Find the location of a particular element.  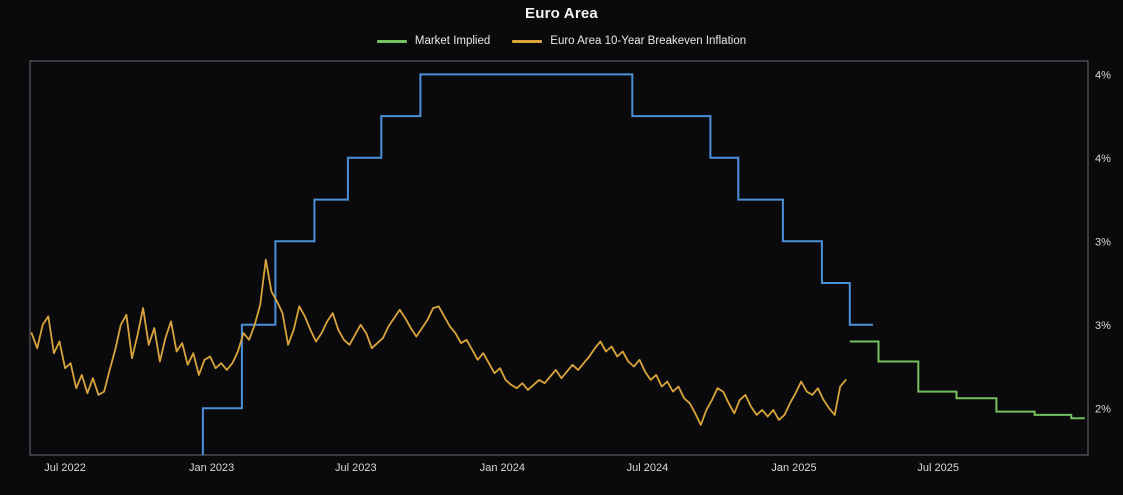

x-axis-label: Jul 2024 is located at coordinates (648, 468).